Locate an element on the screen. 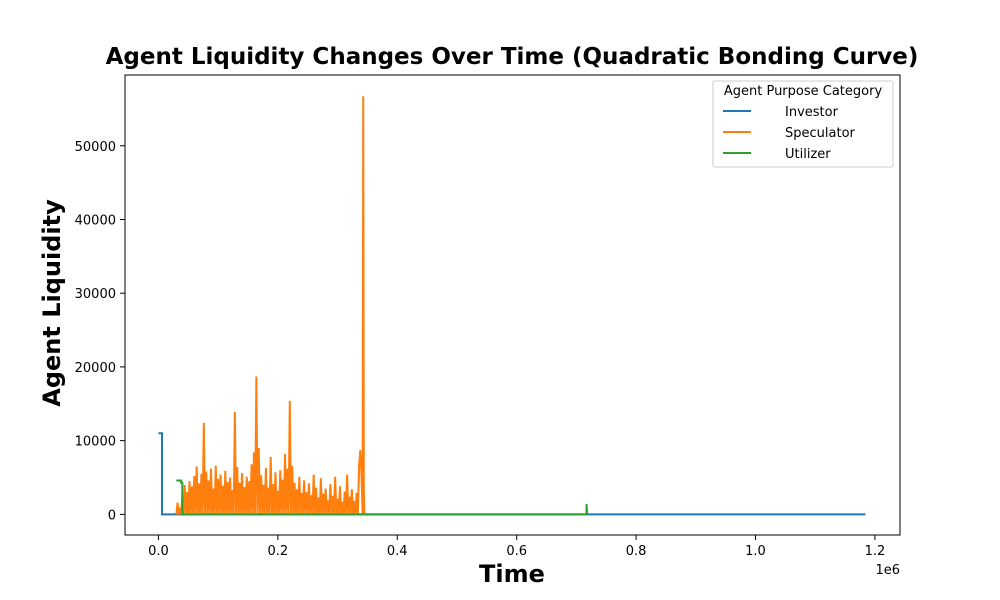 Image resolution: width=1000 pixels, height=600 pixels. y-tick-label: 20000 is located at coordinates (95, 368).